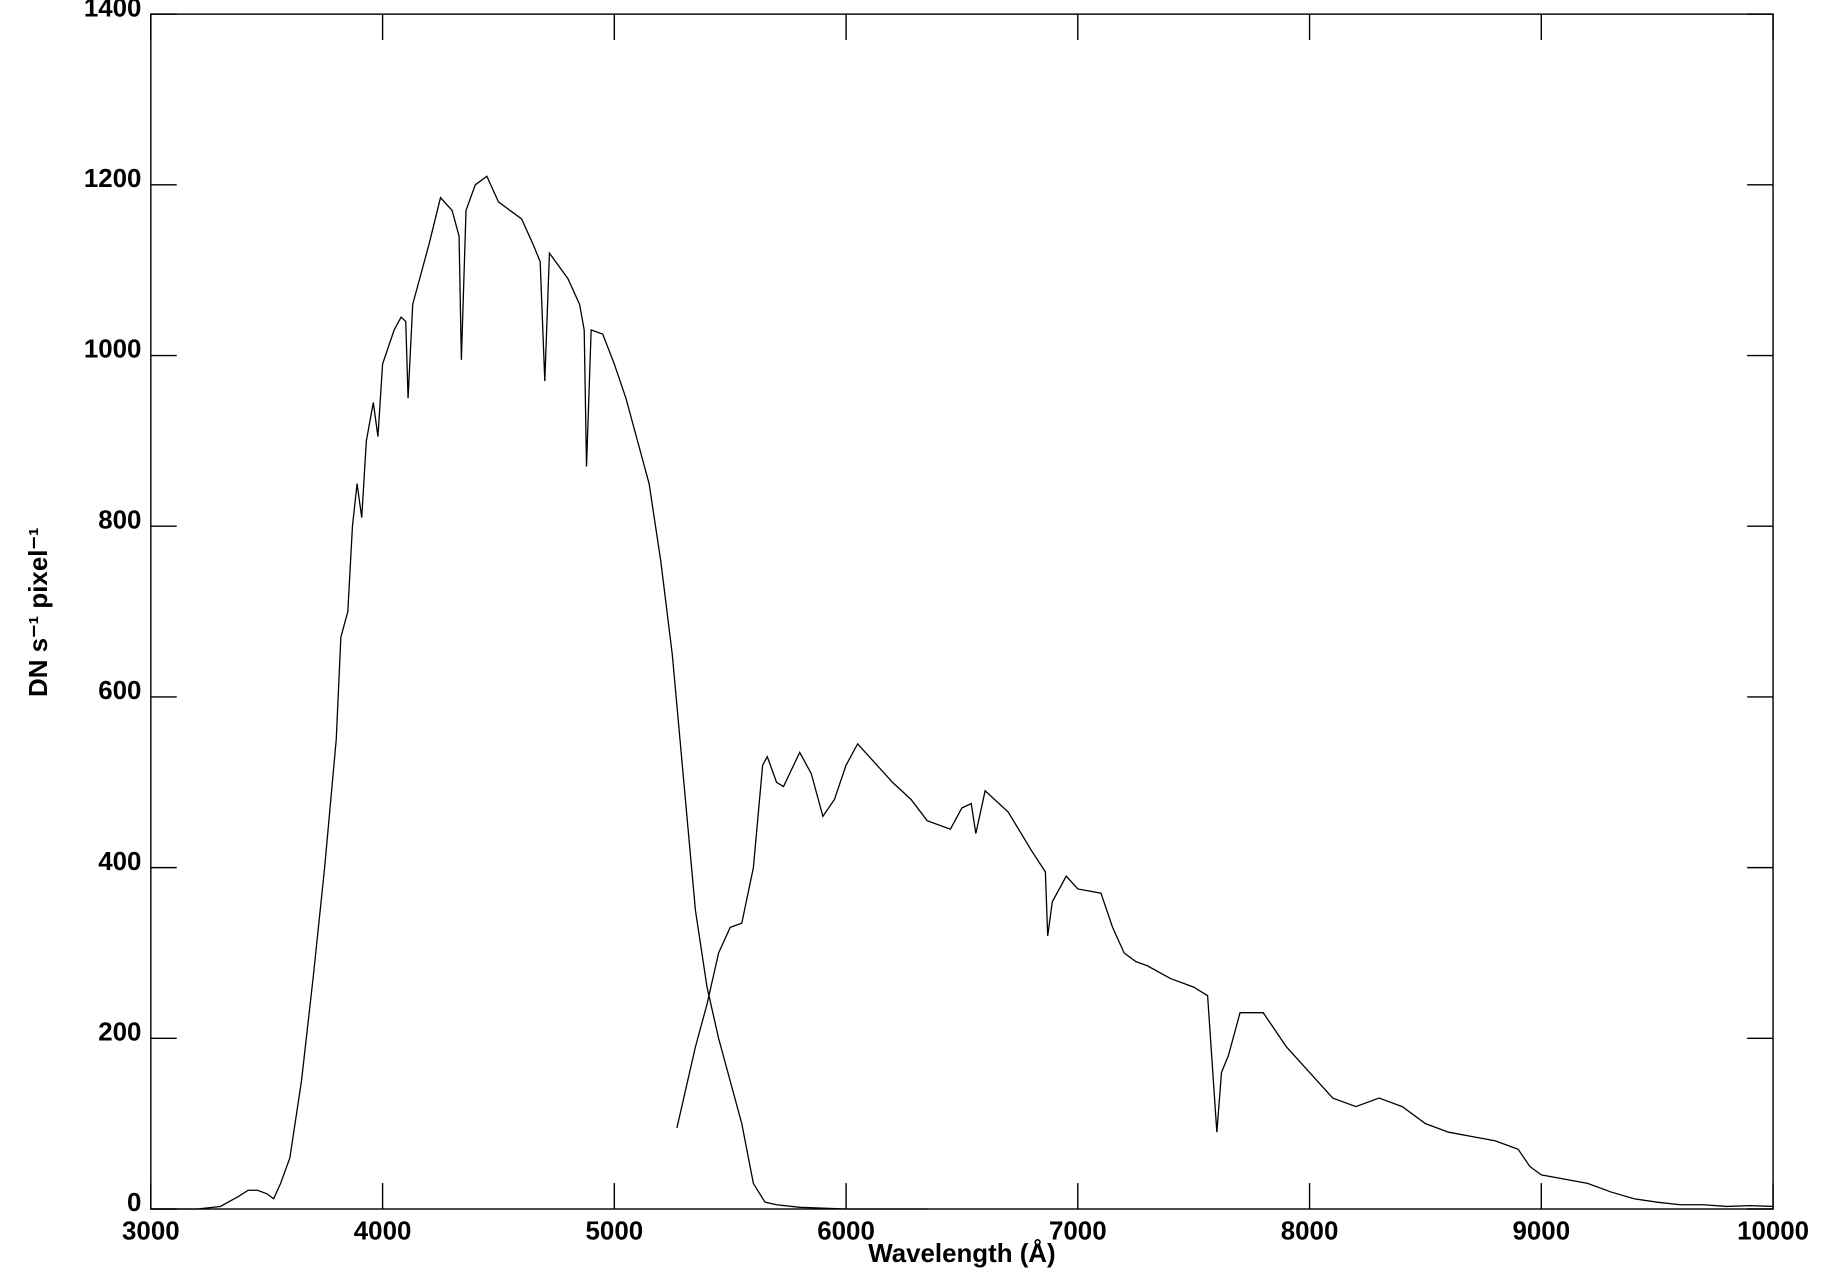  What do you see at coordinates (119, 862) in the screenshot?
I see `y-tick-label: 400` at bounding box center [119, 862].